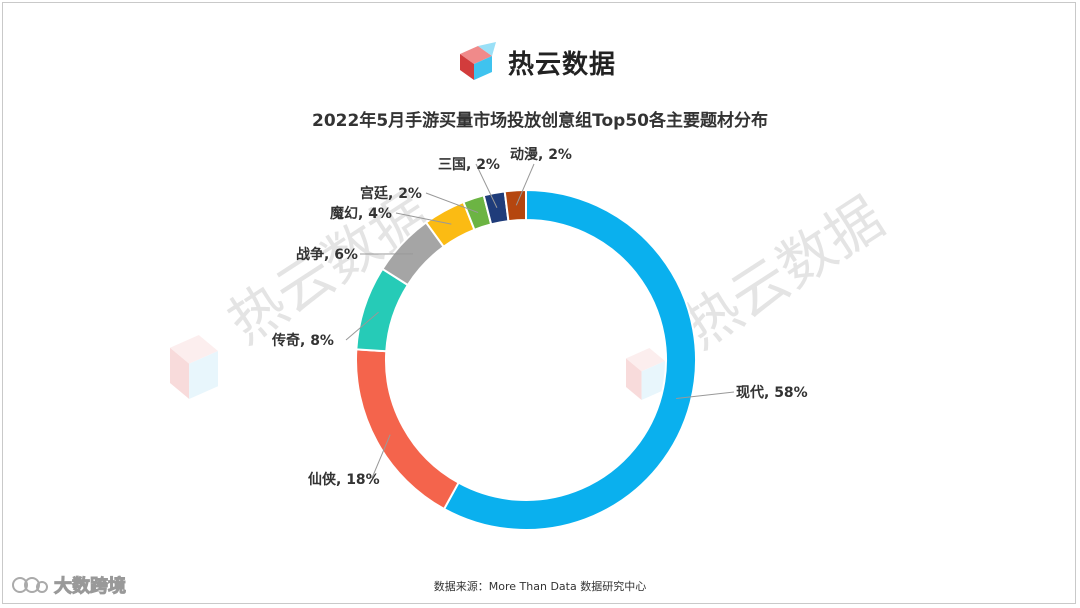  I want to click on platform-logo-icon, so click(30, 585).